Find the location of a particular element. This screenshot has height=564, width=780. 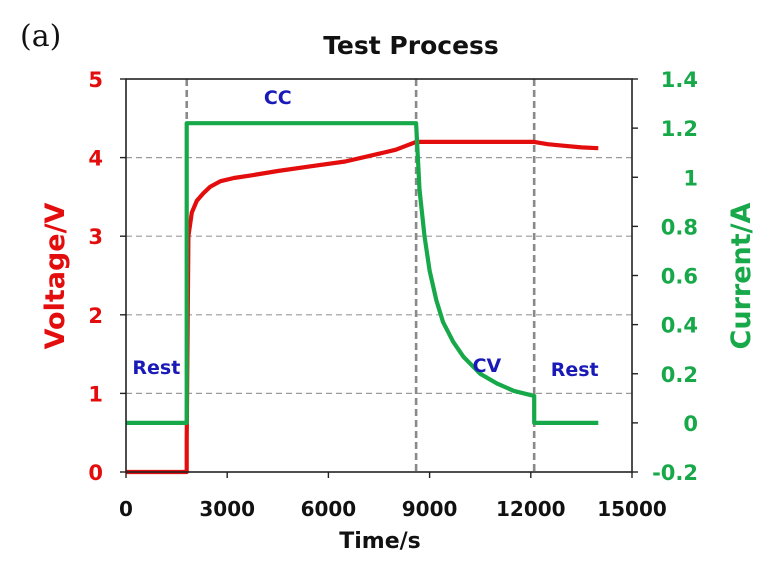

y-right-tick-label-3: 0.4 is located at coordinates (679, 326).